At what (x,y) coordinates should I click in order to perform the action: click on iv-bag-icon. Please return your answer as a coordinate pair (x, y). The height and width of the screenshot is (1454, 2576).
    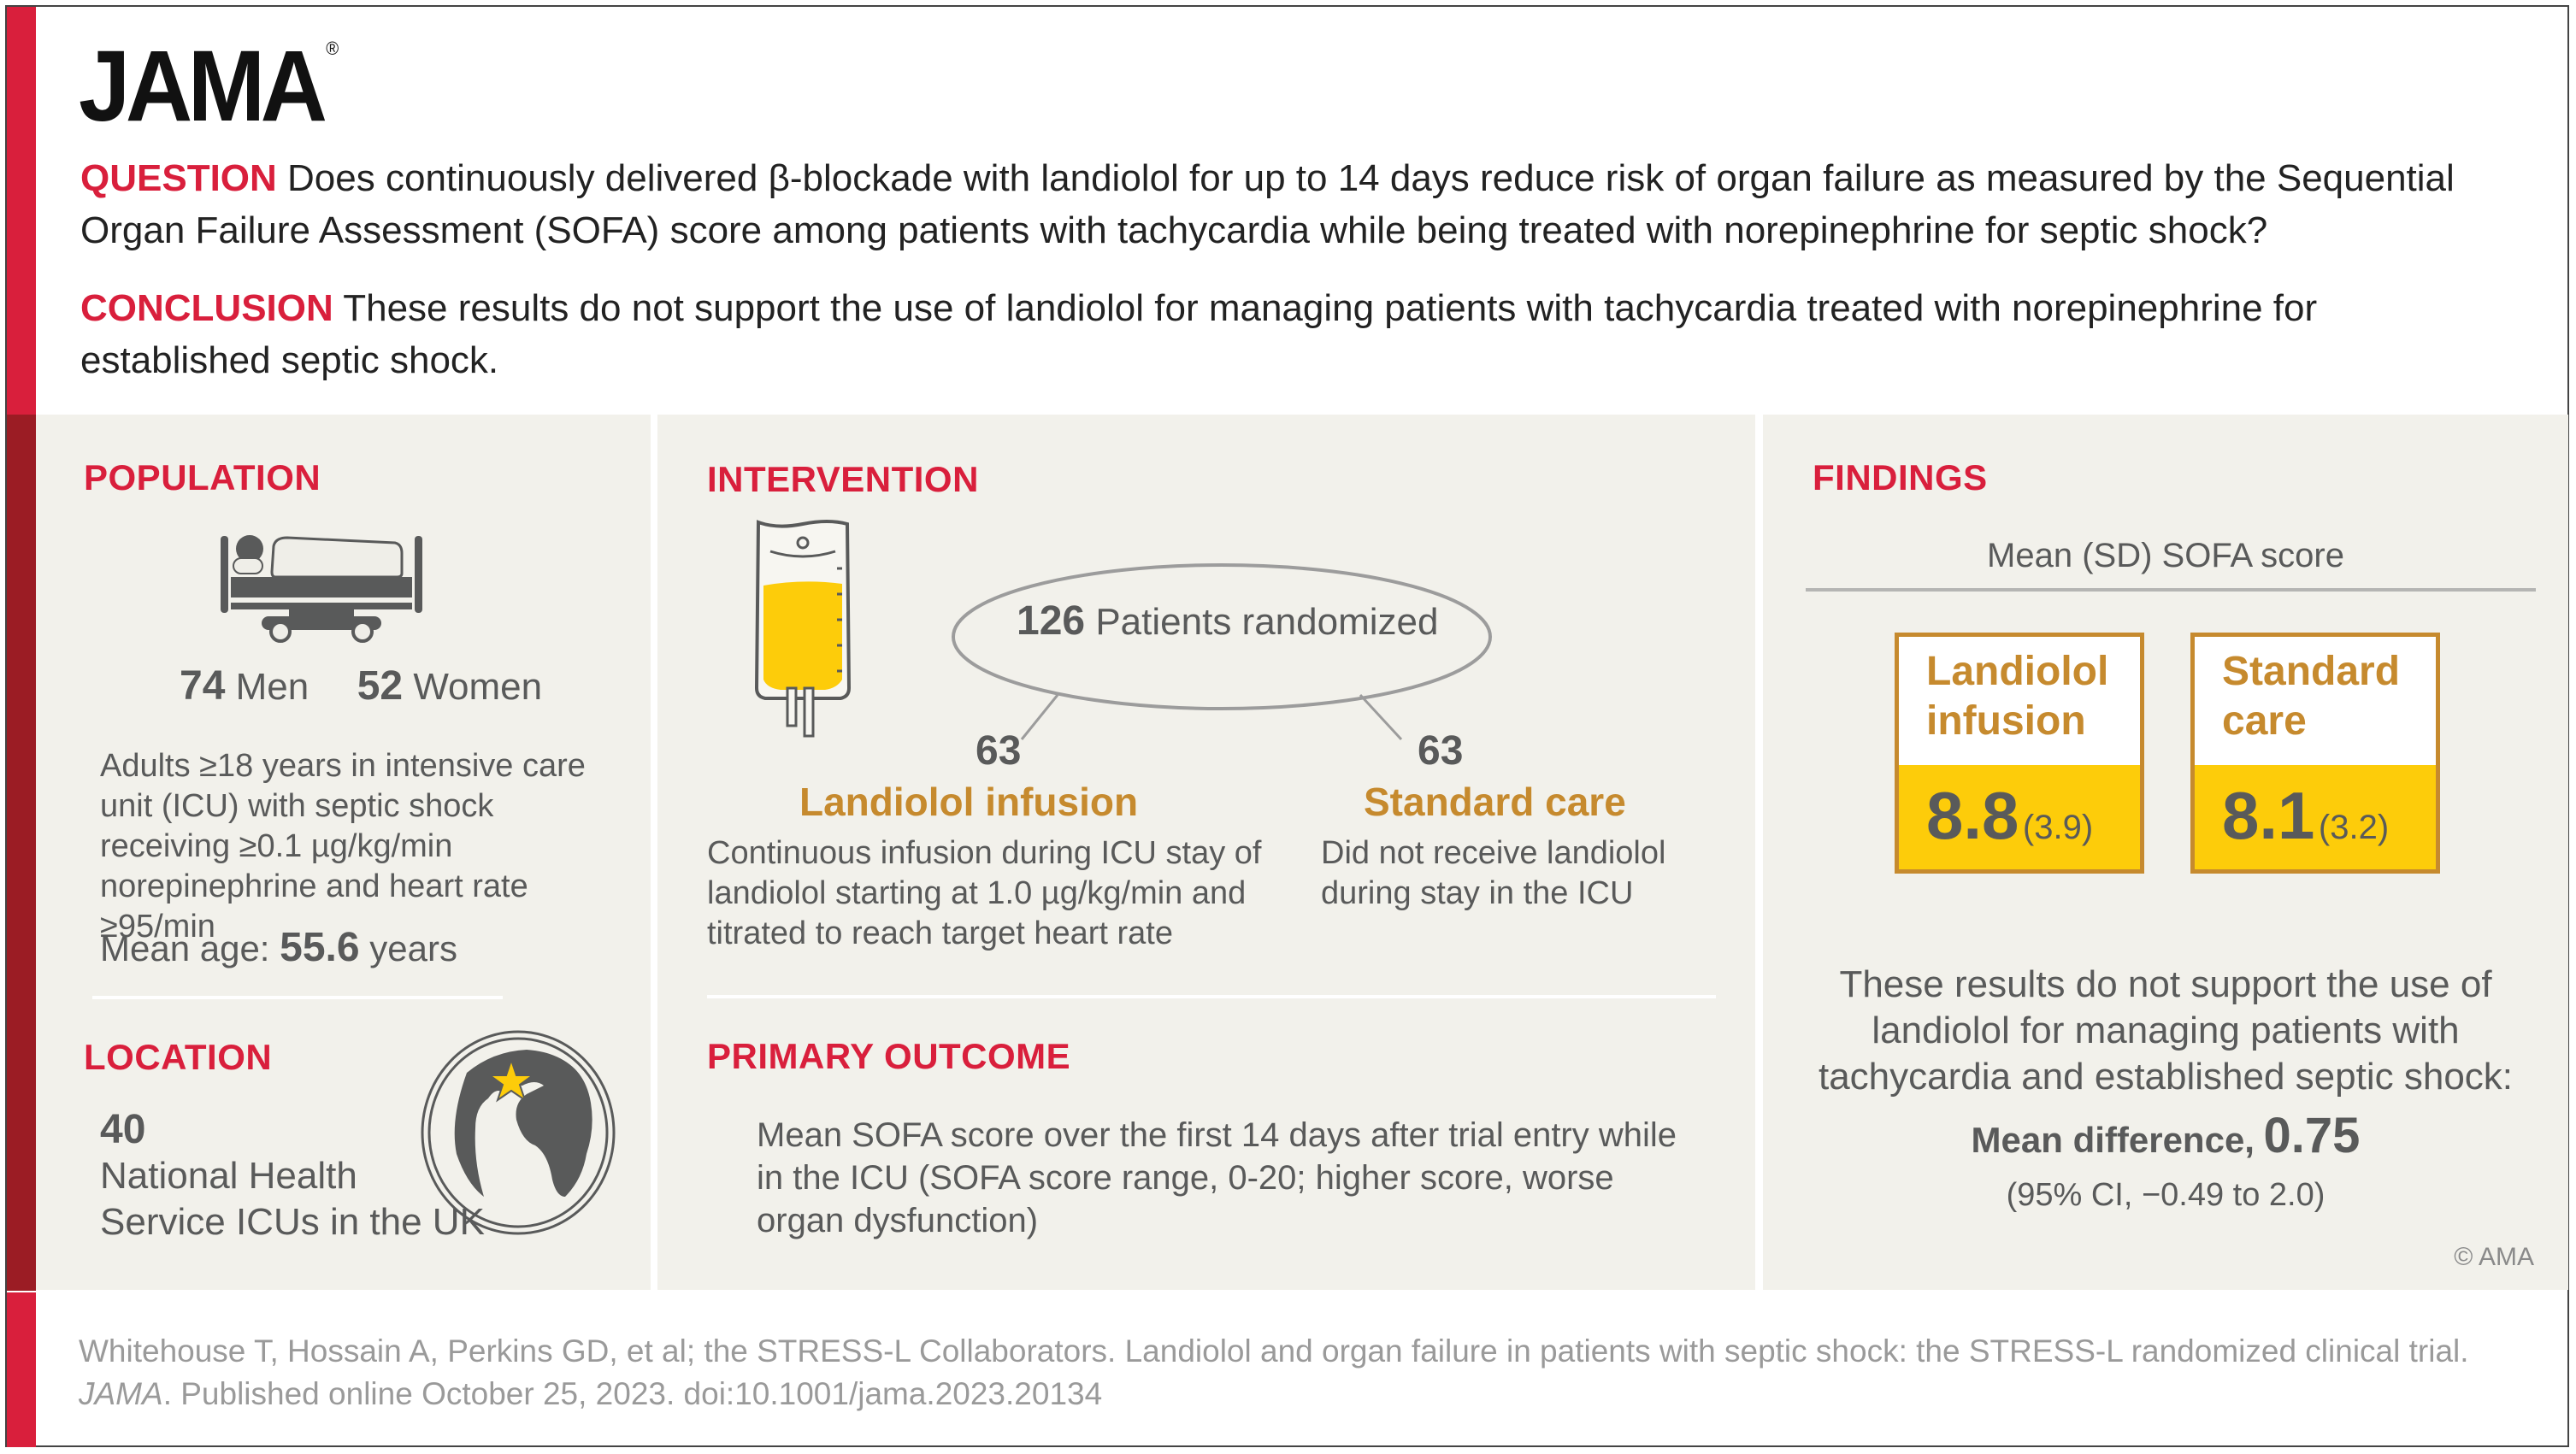
    Looking at the image, I should click on (803, 629).